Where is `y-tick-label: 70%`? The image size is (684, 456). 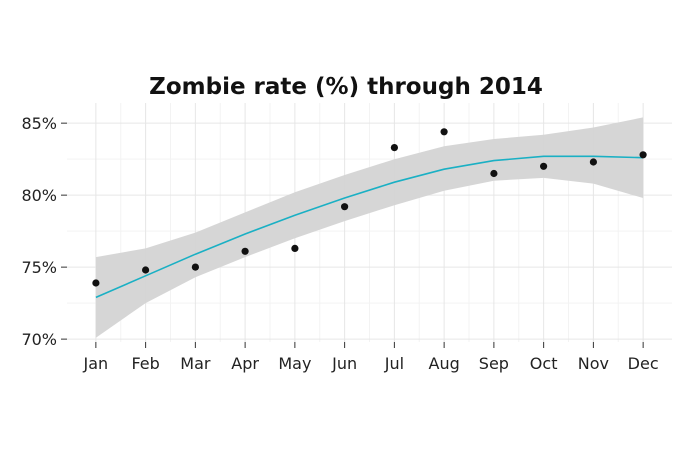 y-tick-label: 70% is located at coordinates (39, 339).